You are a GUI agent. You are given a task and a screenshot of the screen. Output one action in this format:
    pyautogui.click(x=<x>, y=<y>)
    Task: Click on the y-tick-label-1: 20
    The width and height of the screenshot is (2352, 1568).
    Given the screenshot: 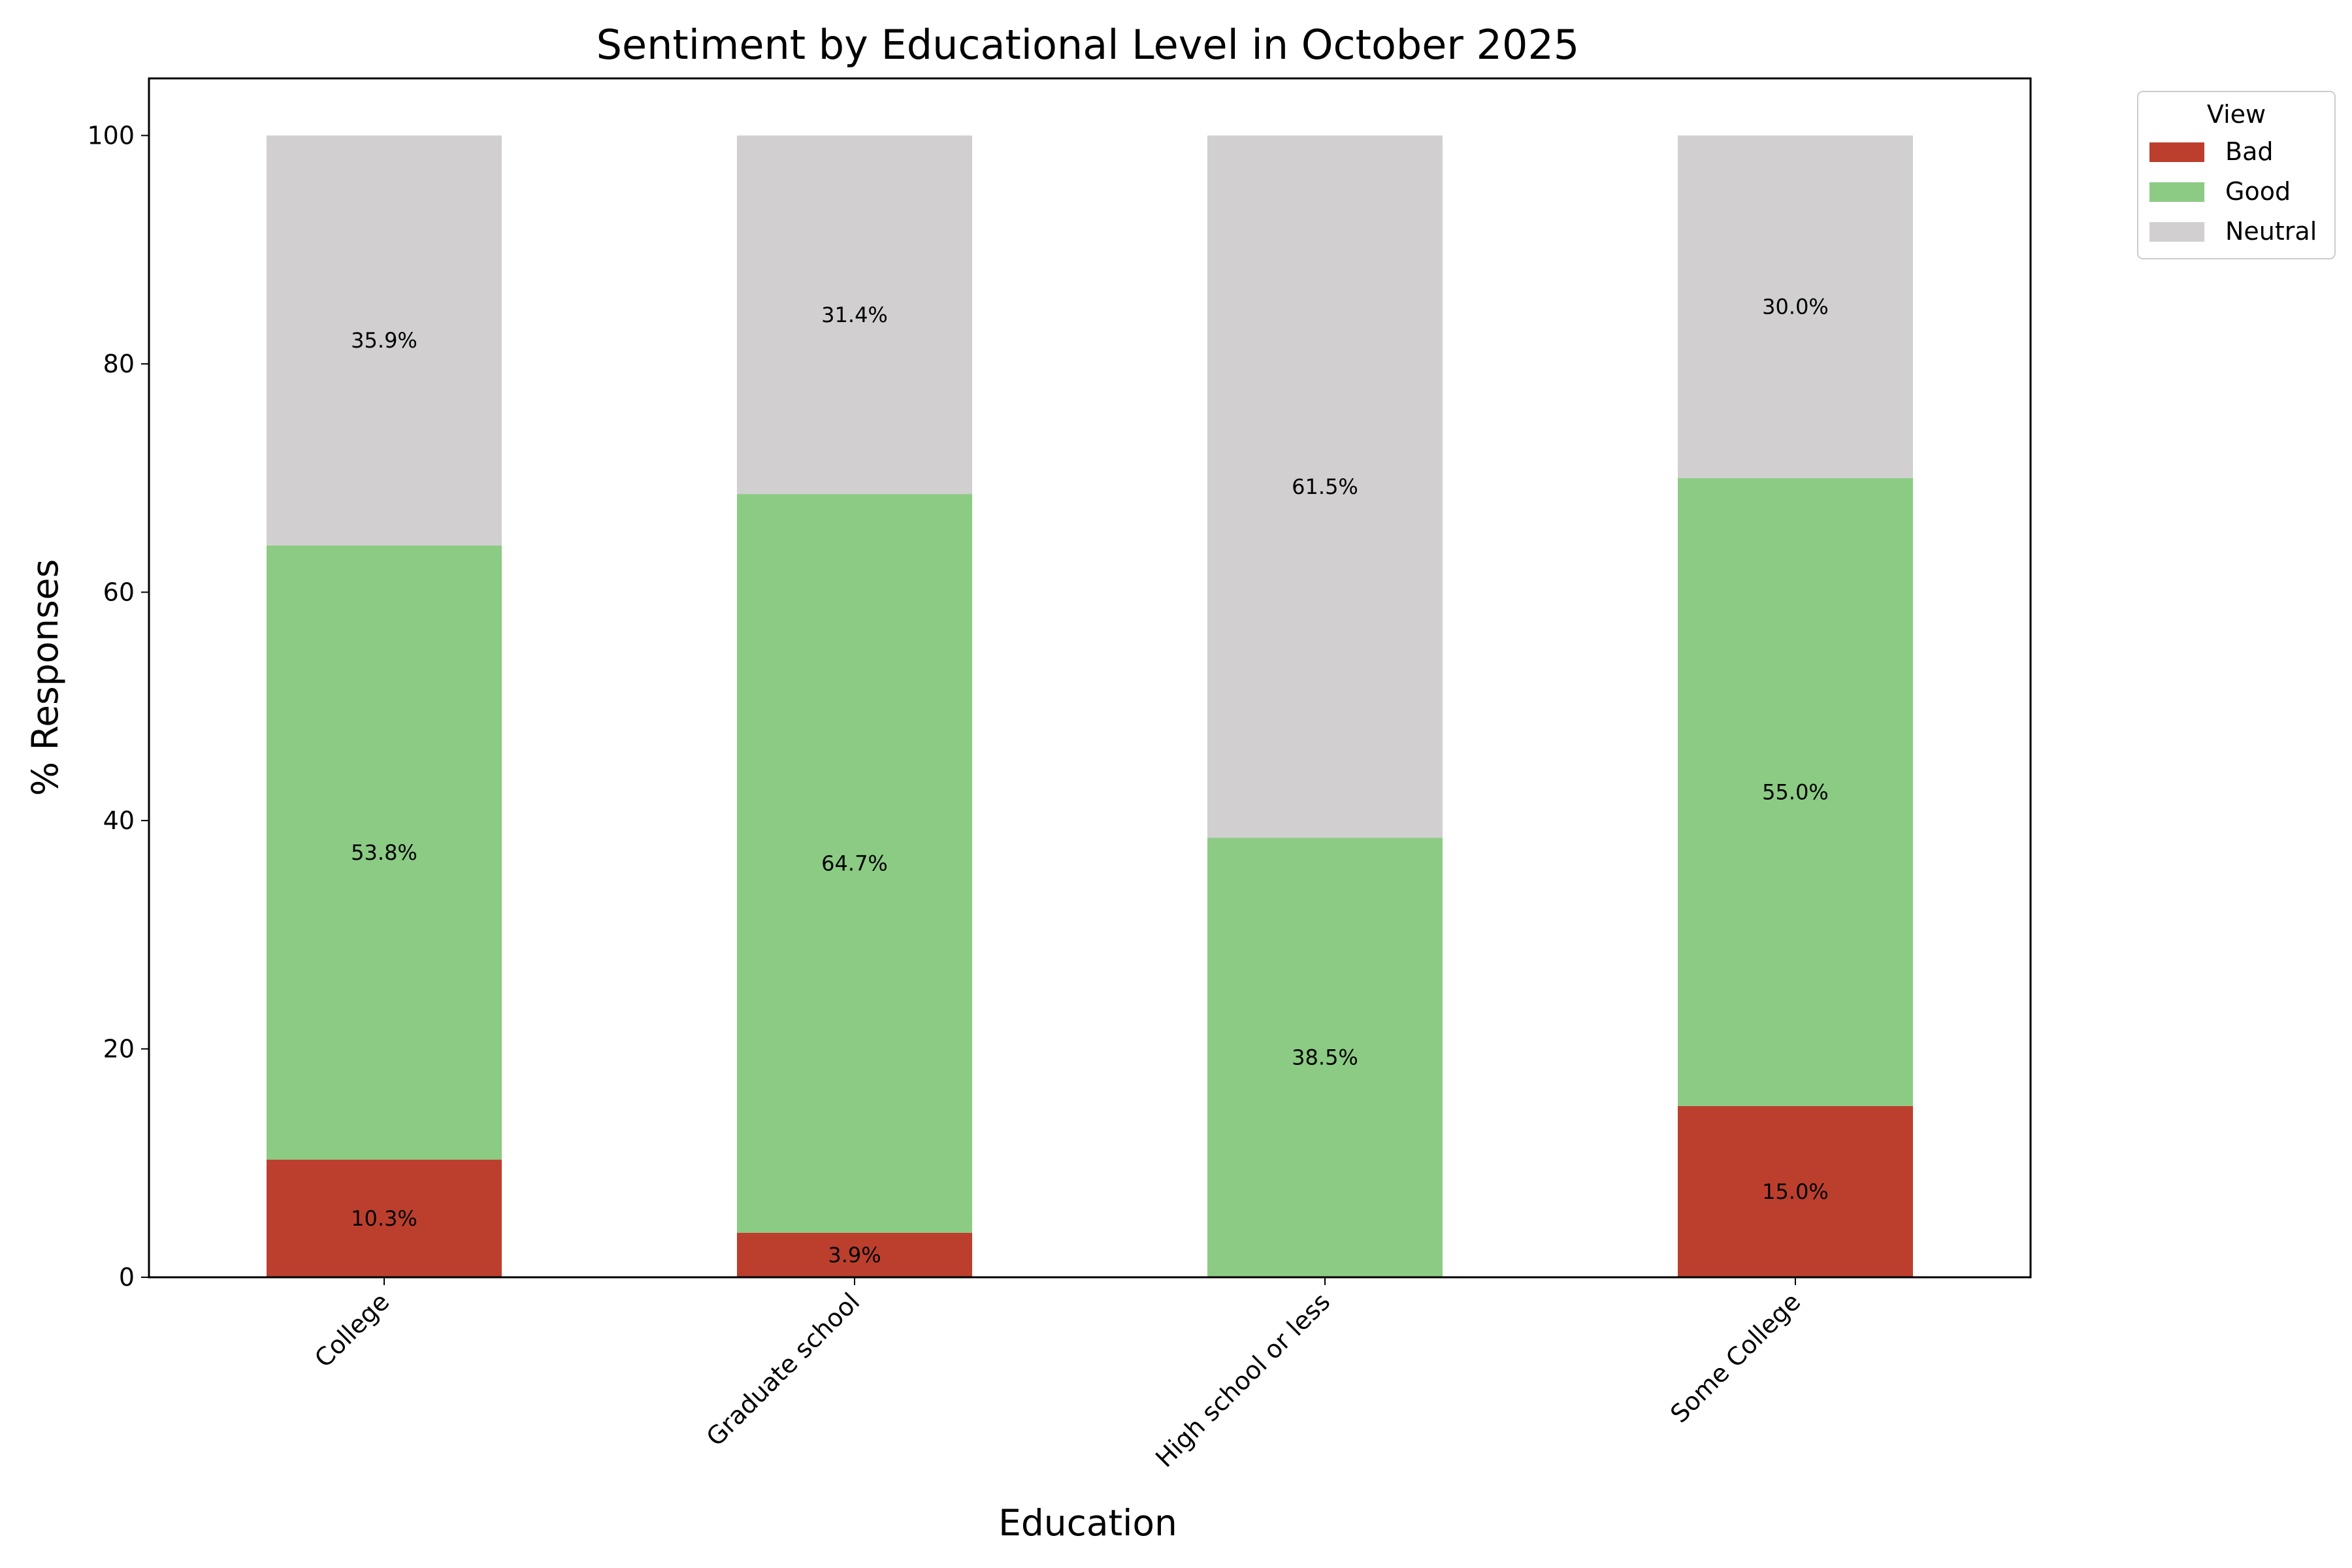 What is the action you would take?
    pyautogui.click(x=119, y=1048)
    